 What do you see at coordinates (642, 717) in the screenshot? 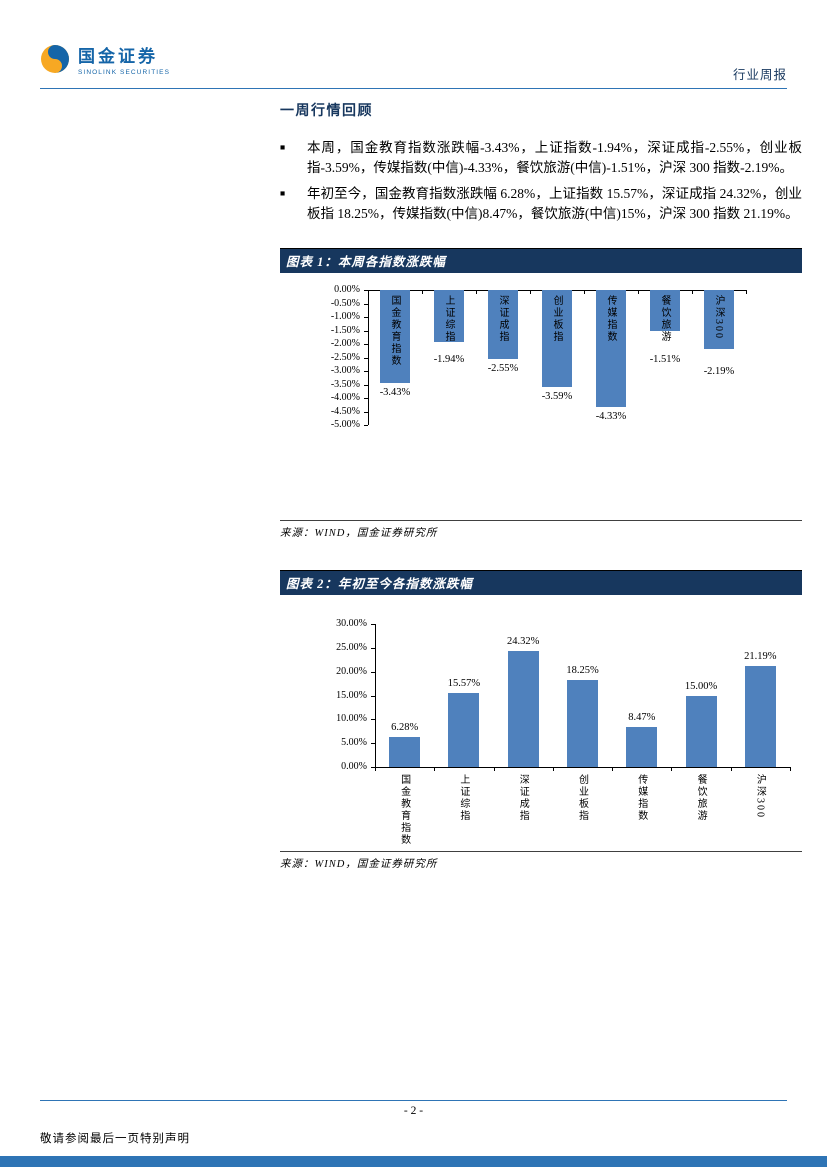
I see `bar-value-label: 8.47%` at bounding box center [642, 717].